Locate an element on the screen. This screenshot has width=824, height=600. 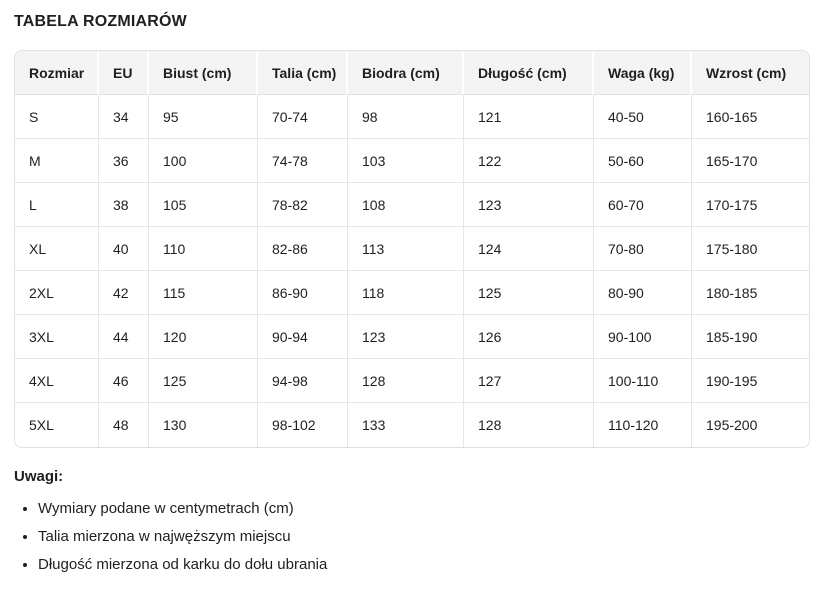
note-item: Wymiary podane w centymetrach (cm) is located at coordinates (424, 508).